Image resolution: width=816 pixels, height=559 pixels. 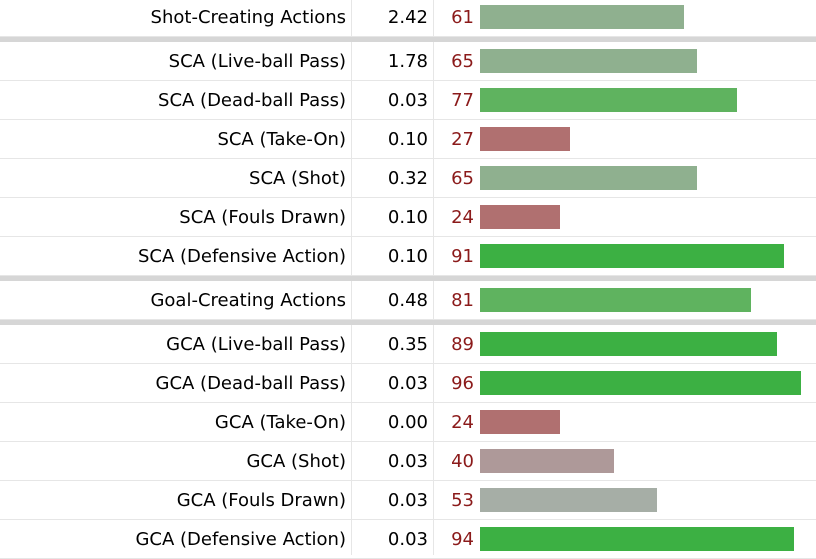 What do you see at coordinates (296, 461) in the screenshot?
I see `metric-label: GCA (Shot)` at bounding box center [296, 461].